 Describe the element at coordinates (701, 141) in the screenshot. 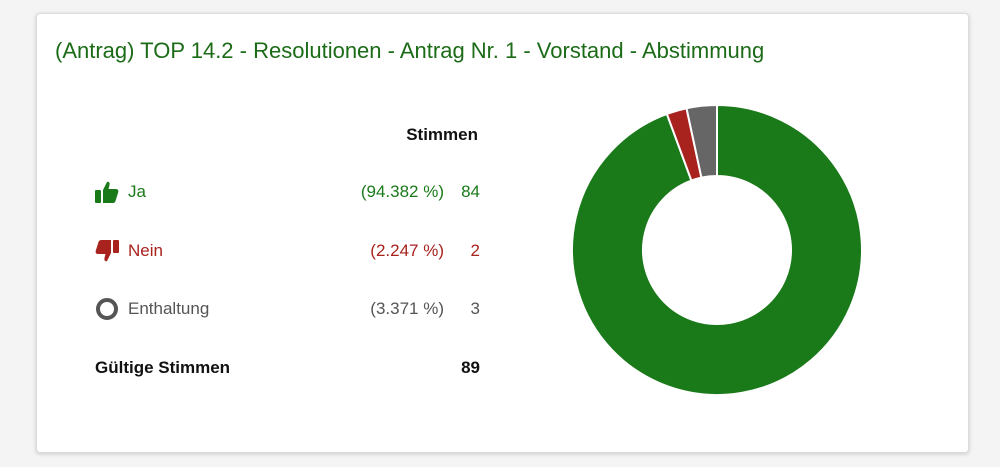

I see `donut-slice-abstain` at that location.